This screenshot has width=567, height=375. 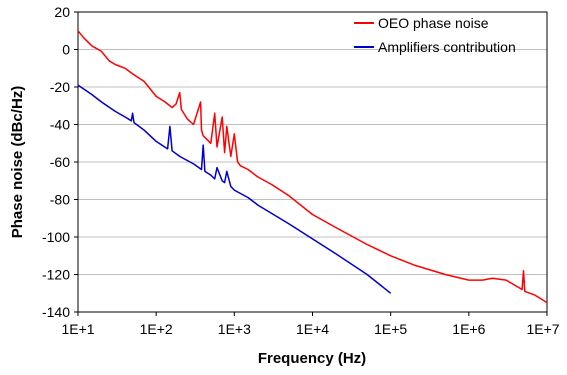 I want to click on y-tick-label: -20, so click(x=60, y=87).